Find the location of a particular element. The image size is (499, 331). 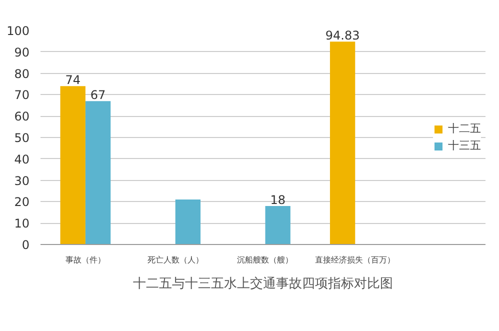

y-tick-label: 80 is located at coordinates (22, 73).